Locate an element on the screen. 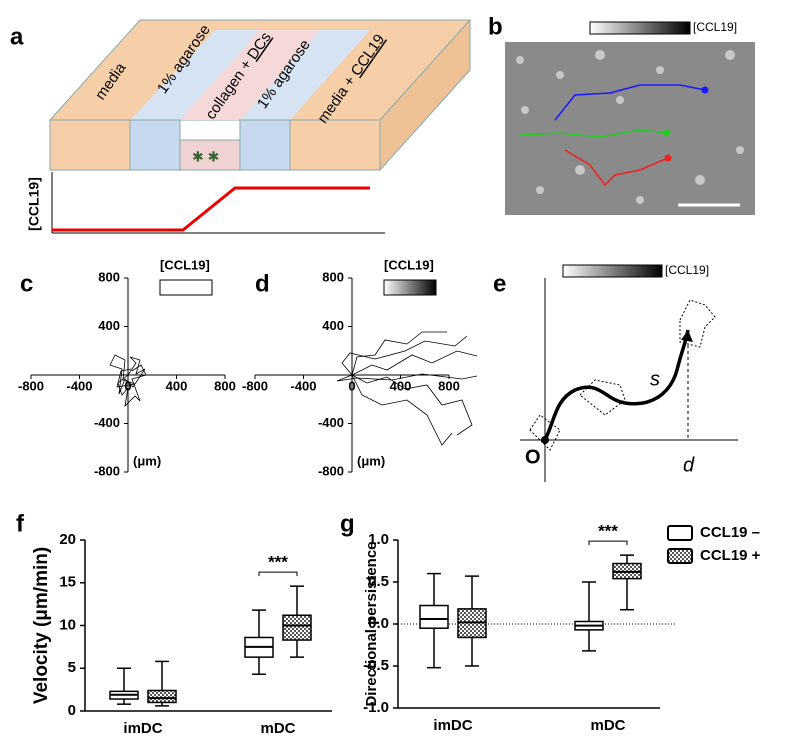  panel-label: e is located at coordinates (499, 283).